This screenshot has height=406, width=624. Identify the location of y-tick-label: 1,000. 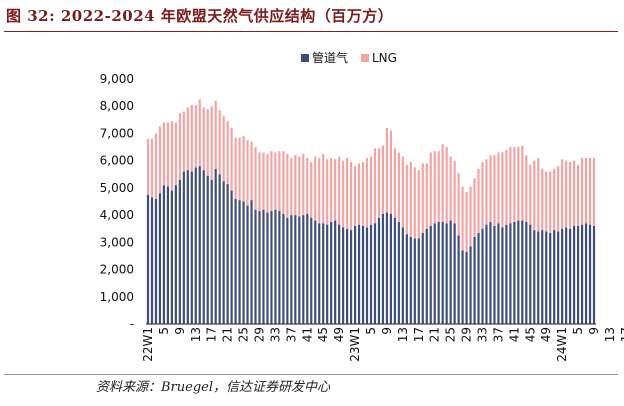
(117, 297).